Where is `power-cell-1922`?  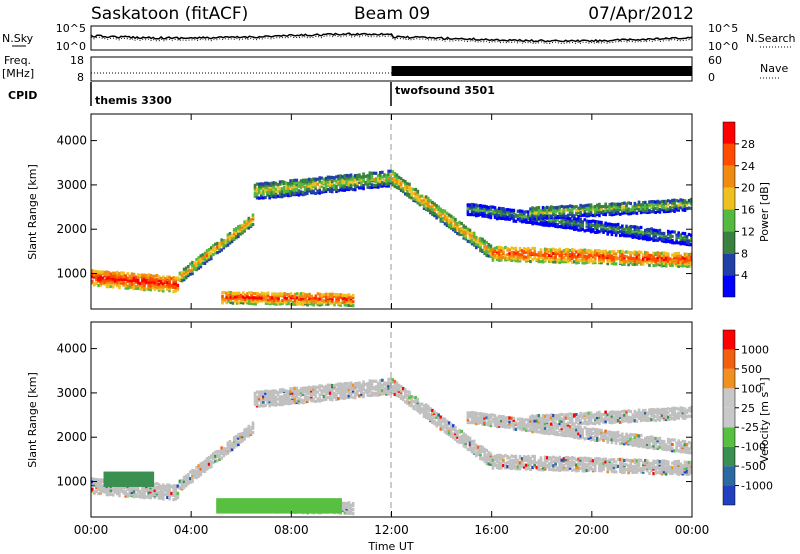
power-cell-1922 is located at coordinates (253, 299).